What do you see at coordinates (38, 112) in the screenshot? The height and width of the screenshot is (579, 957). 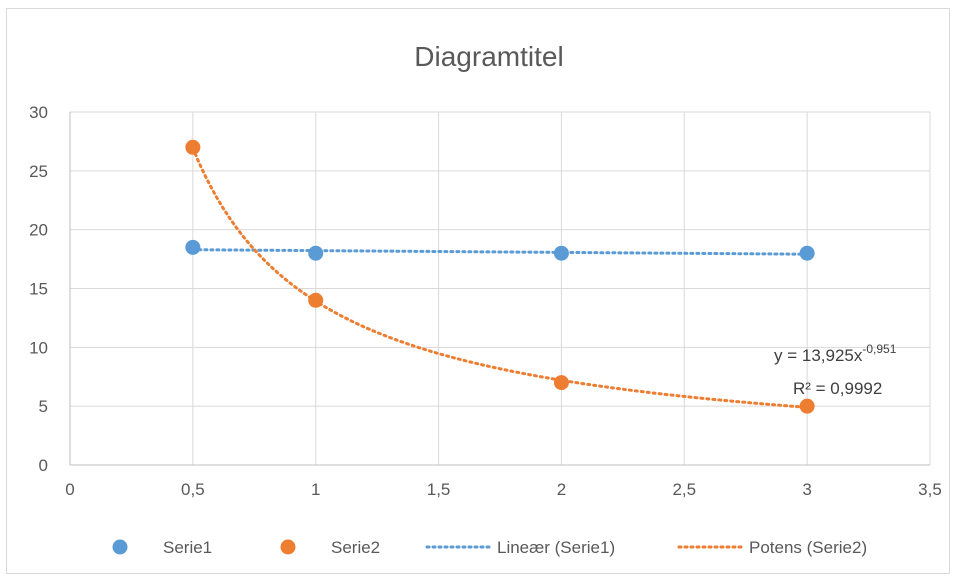 I see `y-tick-label: 30` at bounding box center [38, 112].